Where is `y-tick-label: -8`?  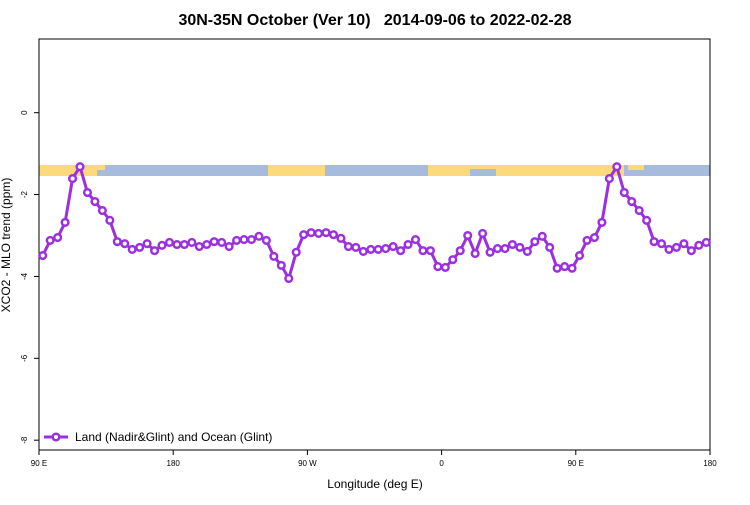 y-tick-label: -8 is located at coordinates (24, 440).